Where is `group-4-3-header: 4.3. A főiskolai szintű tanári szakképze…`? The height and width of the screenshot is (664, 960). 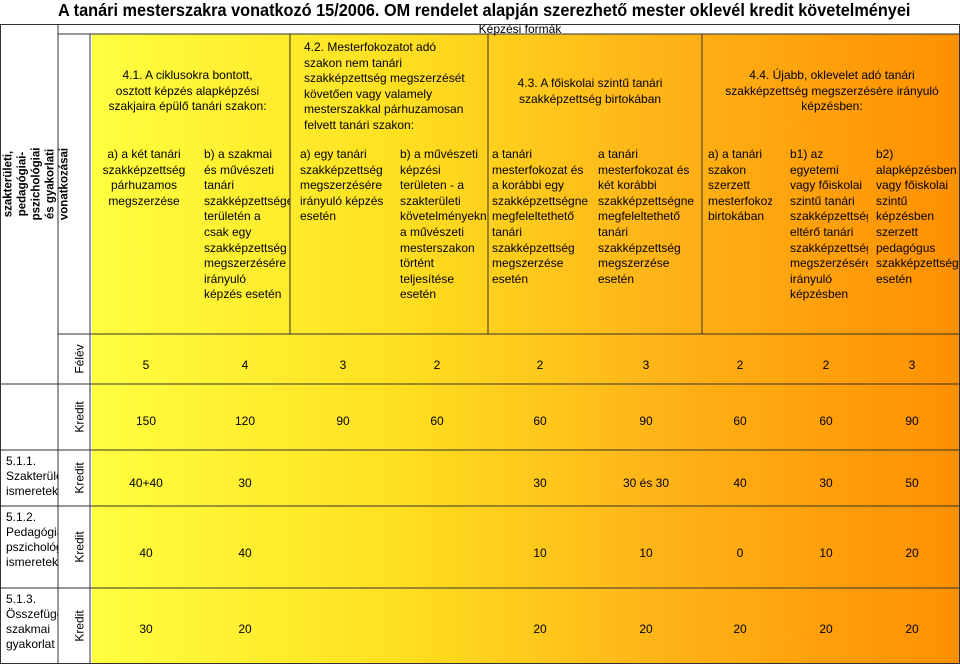 group-4-3-header: 4.3. A főiskolai szintű tanári szakképze… is located at coordinates (590, 91).